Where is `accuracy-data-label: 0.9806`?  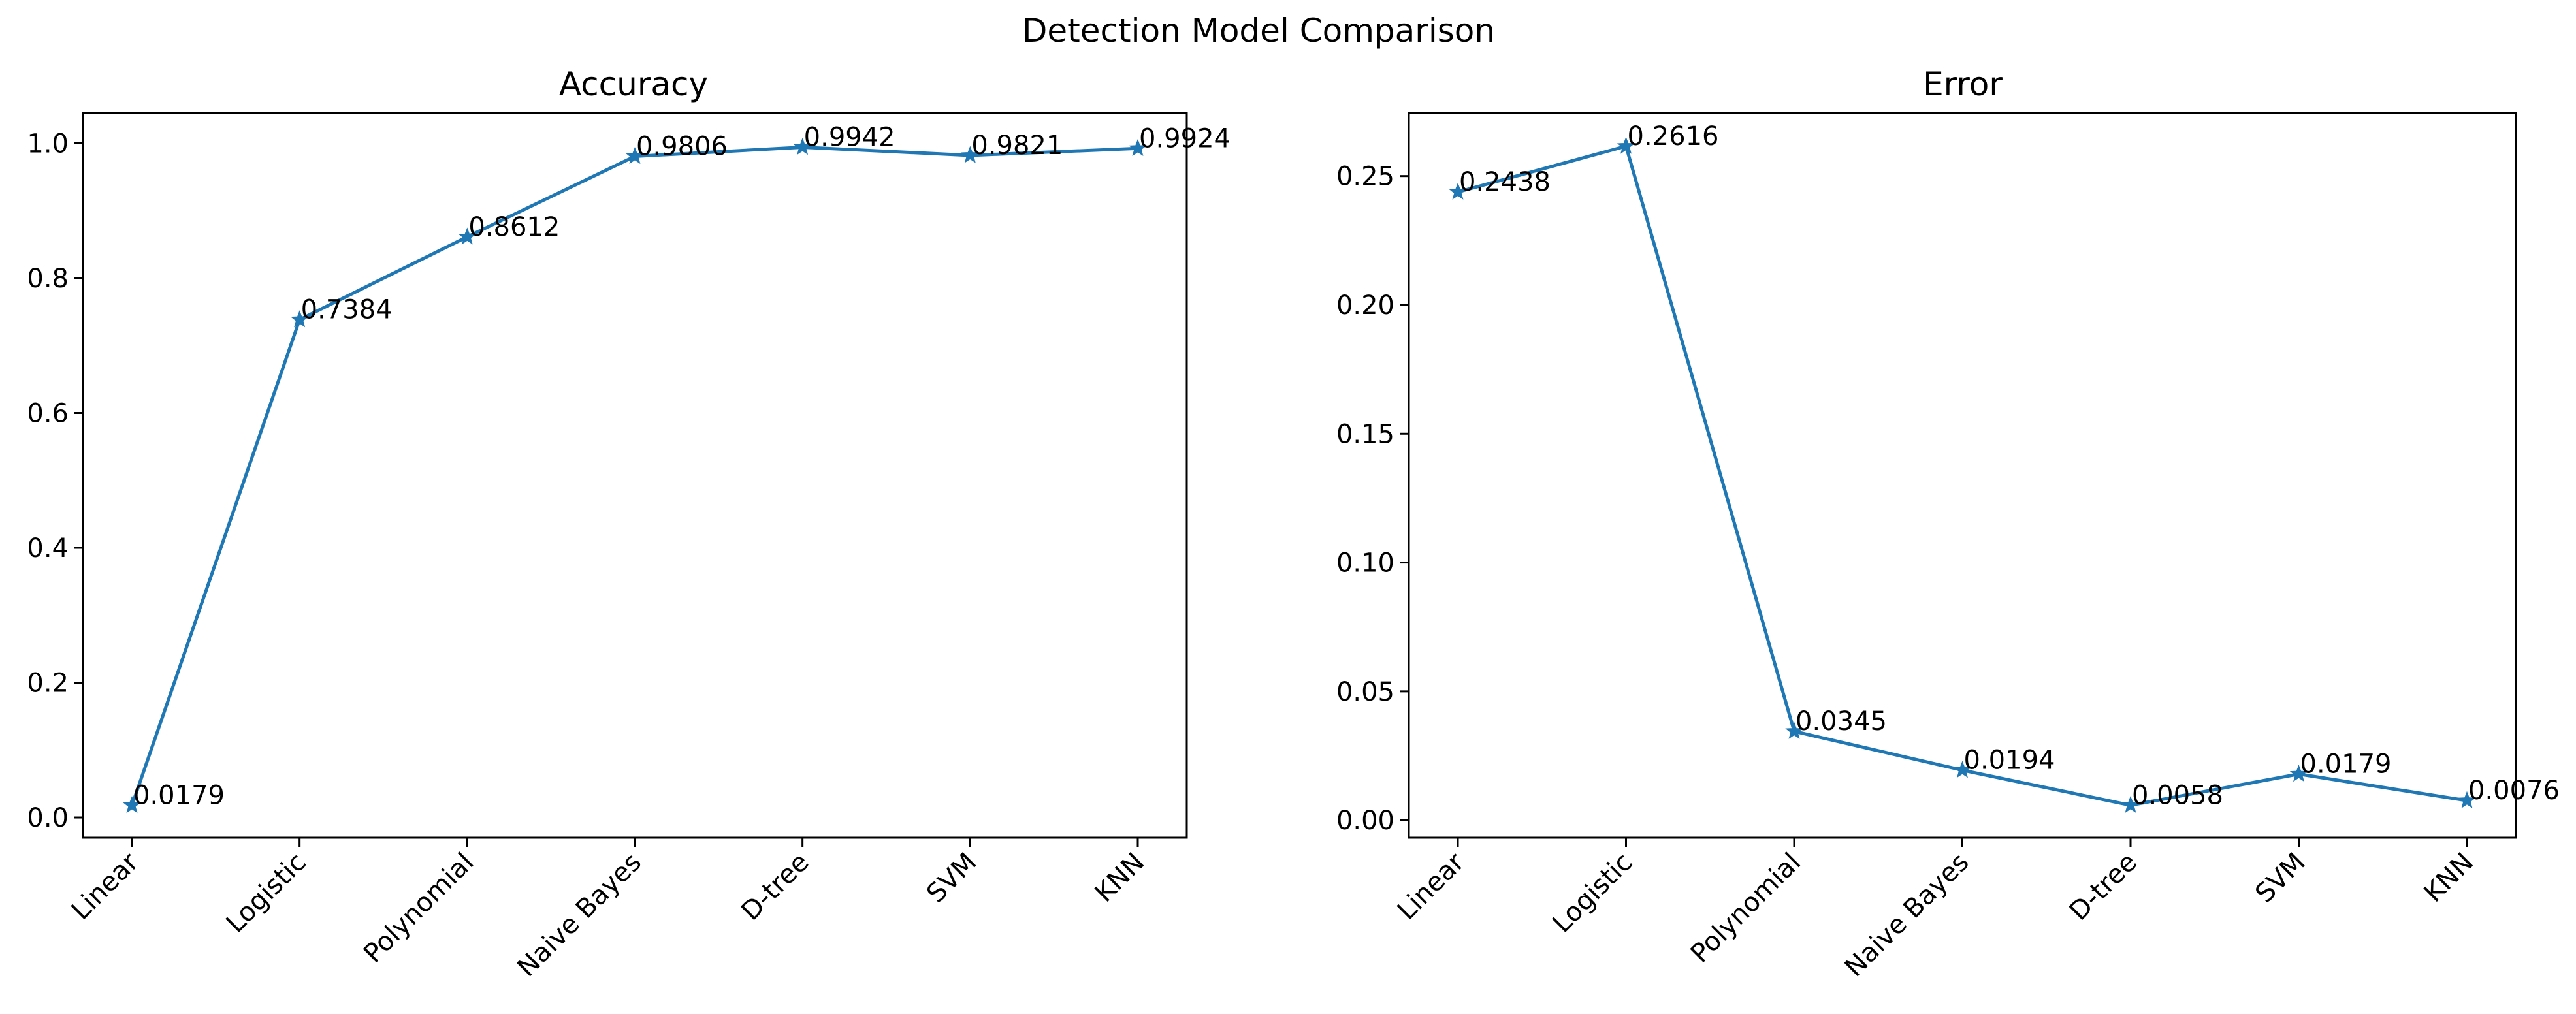 accuracy-data-label: 0.9806 is located at coordinates (682, 146).